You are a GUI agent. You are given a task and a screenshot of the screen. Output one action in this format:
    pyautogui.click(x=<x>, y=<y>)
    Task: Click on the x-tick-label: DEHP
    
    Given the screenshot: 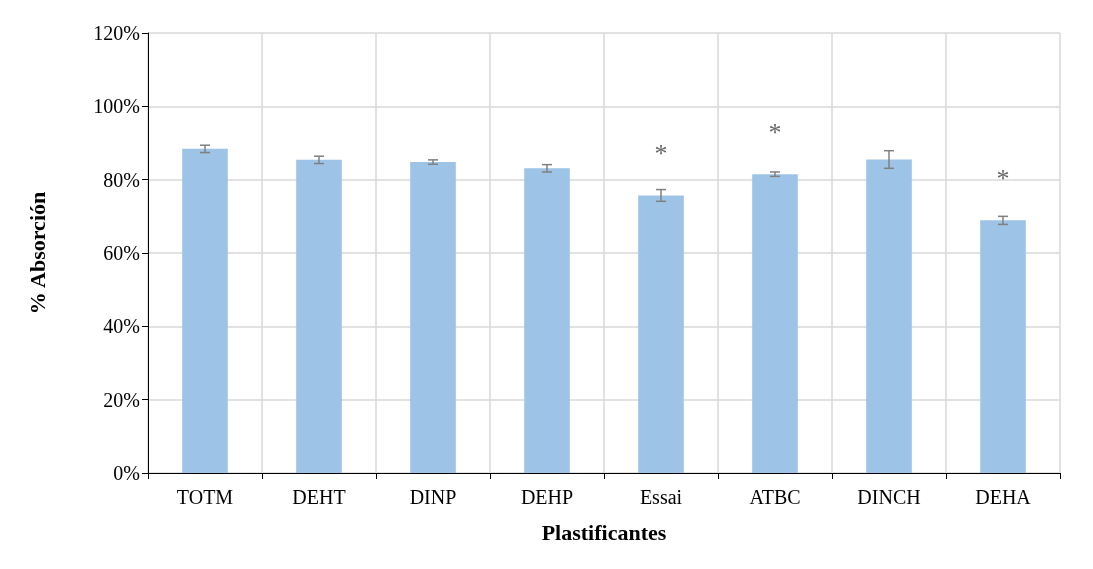 What is the action you would take?
    pyautogui.click(x=547, y=497)
    